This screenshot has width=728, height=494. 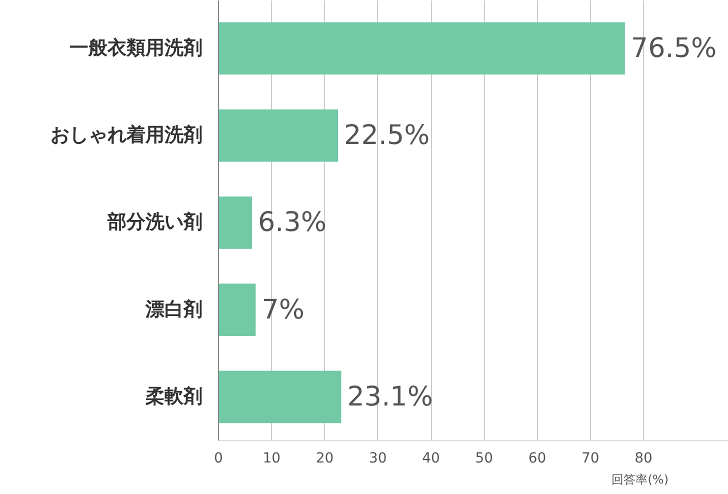 I want to click on data-label: 7%, so click(x=283, y=310).